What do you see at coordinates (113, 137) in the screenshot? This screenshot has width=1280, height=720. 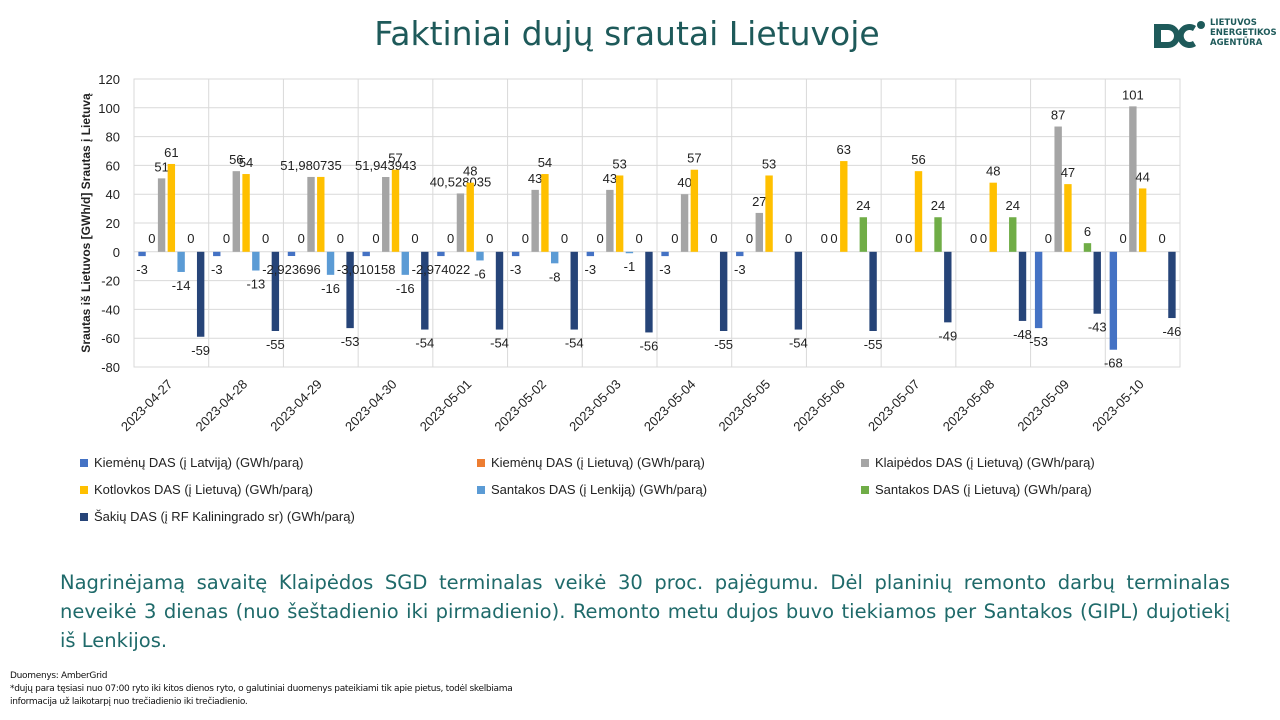 I see `y-tick-label: 80` at bounding box center [113, 137].